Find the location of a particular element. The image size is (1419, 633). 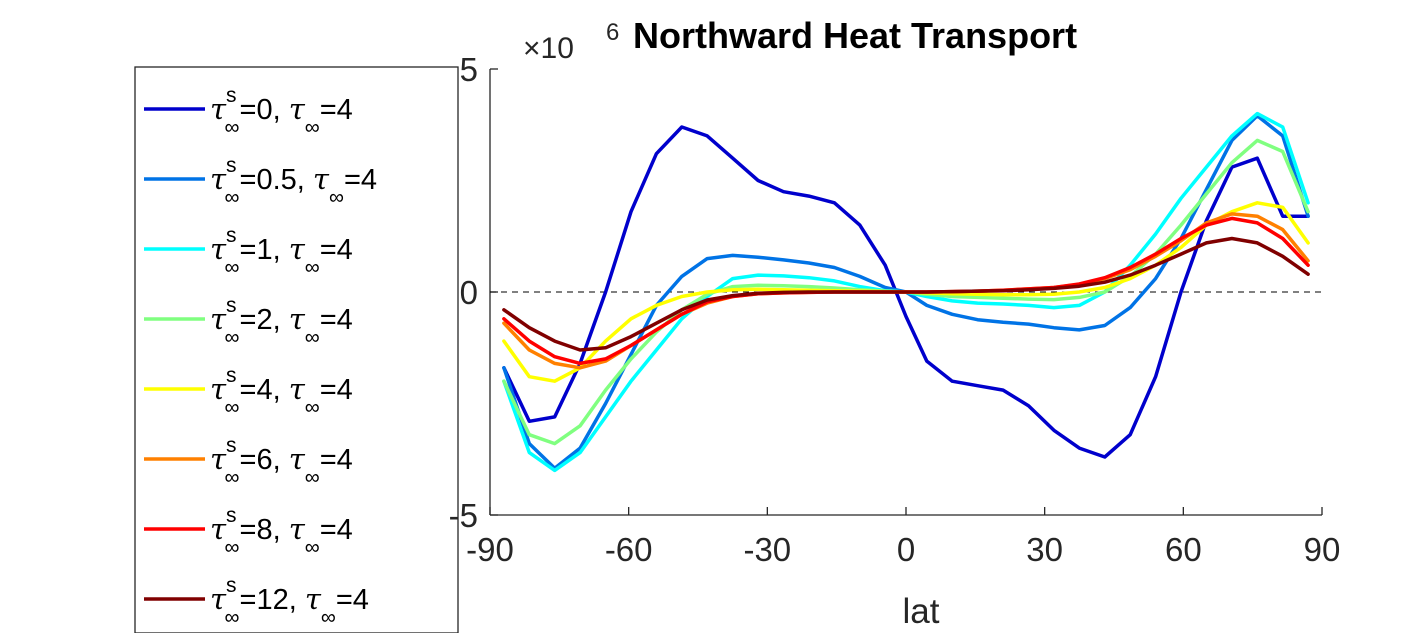

x-tick-label: -30 is located at coordinates (767, 549).